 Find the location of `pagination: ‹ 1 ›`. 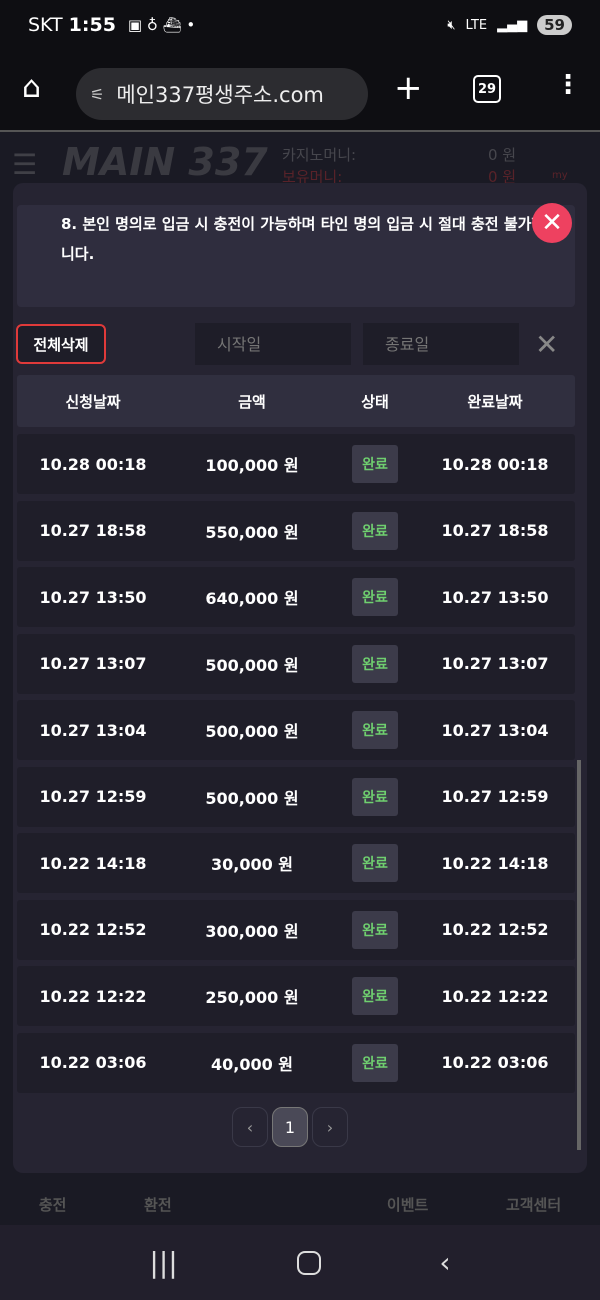

pagination: ‹ 1 › is located at coordinates (290, 1127).